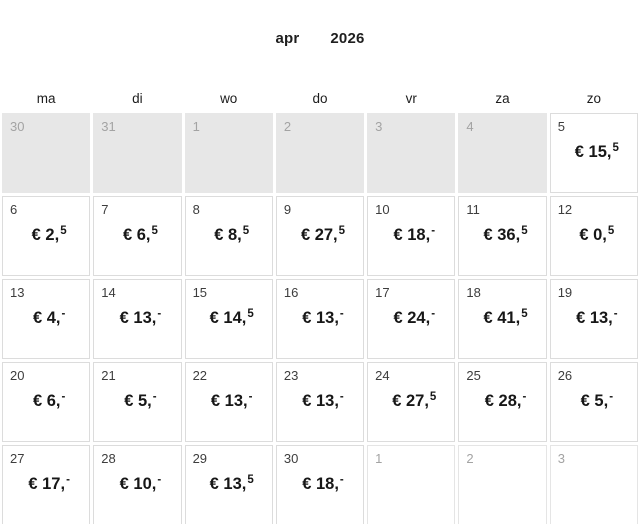 The width and height of the screenshot is (640, 524). What do you see at coordinates (200, 375) in the screenshot?
I see `day-number: 22` at bounding box center [200, 375].